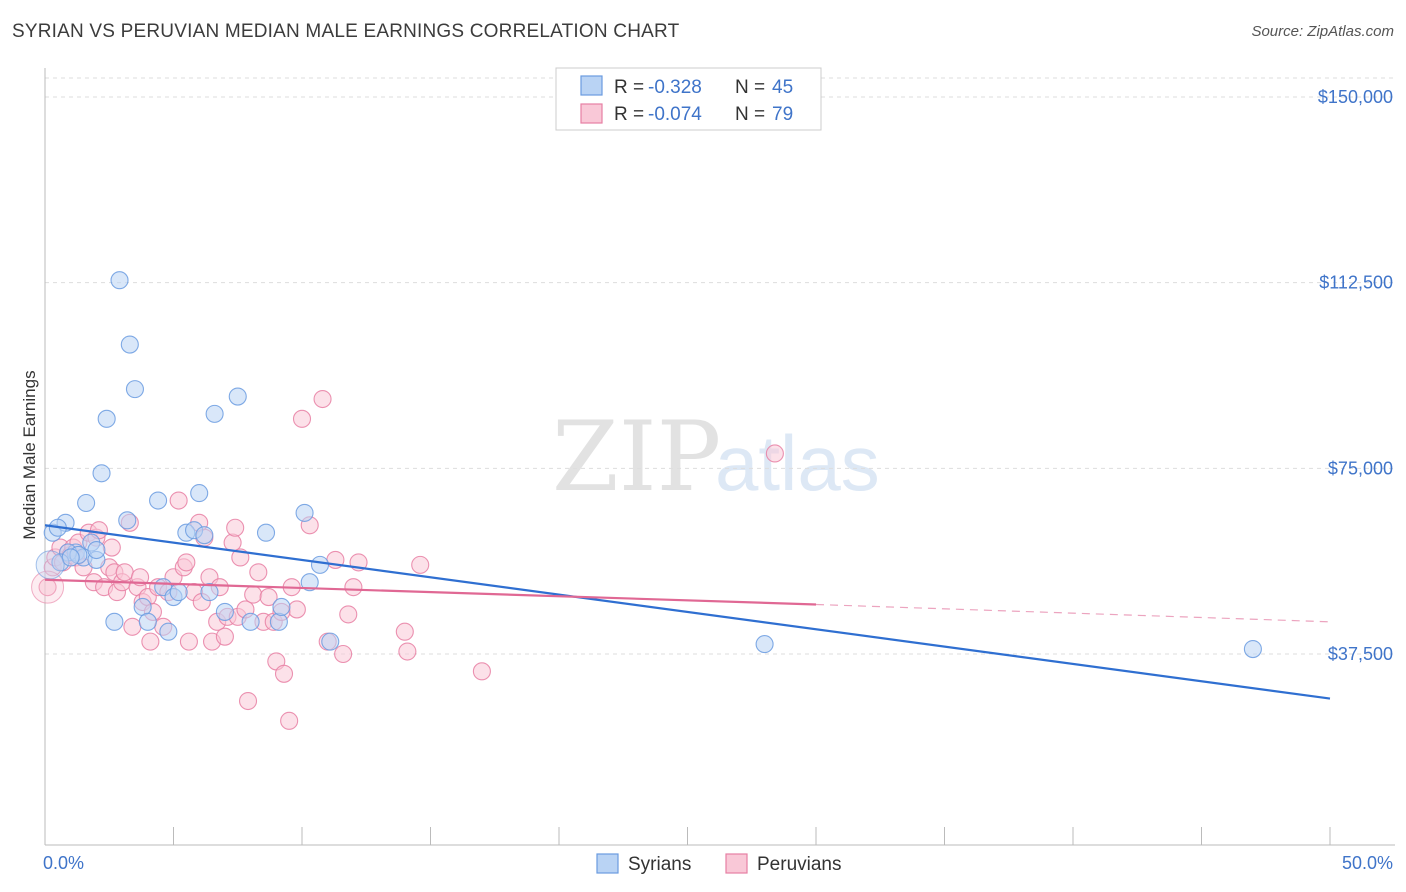 This screenshot has width=1406, height=892. I want to click on legend-r-value-peruvians: -0.074, so click(675, 114).